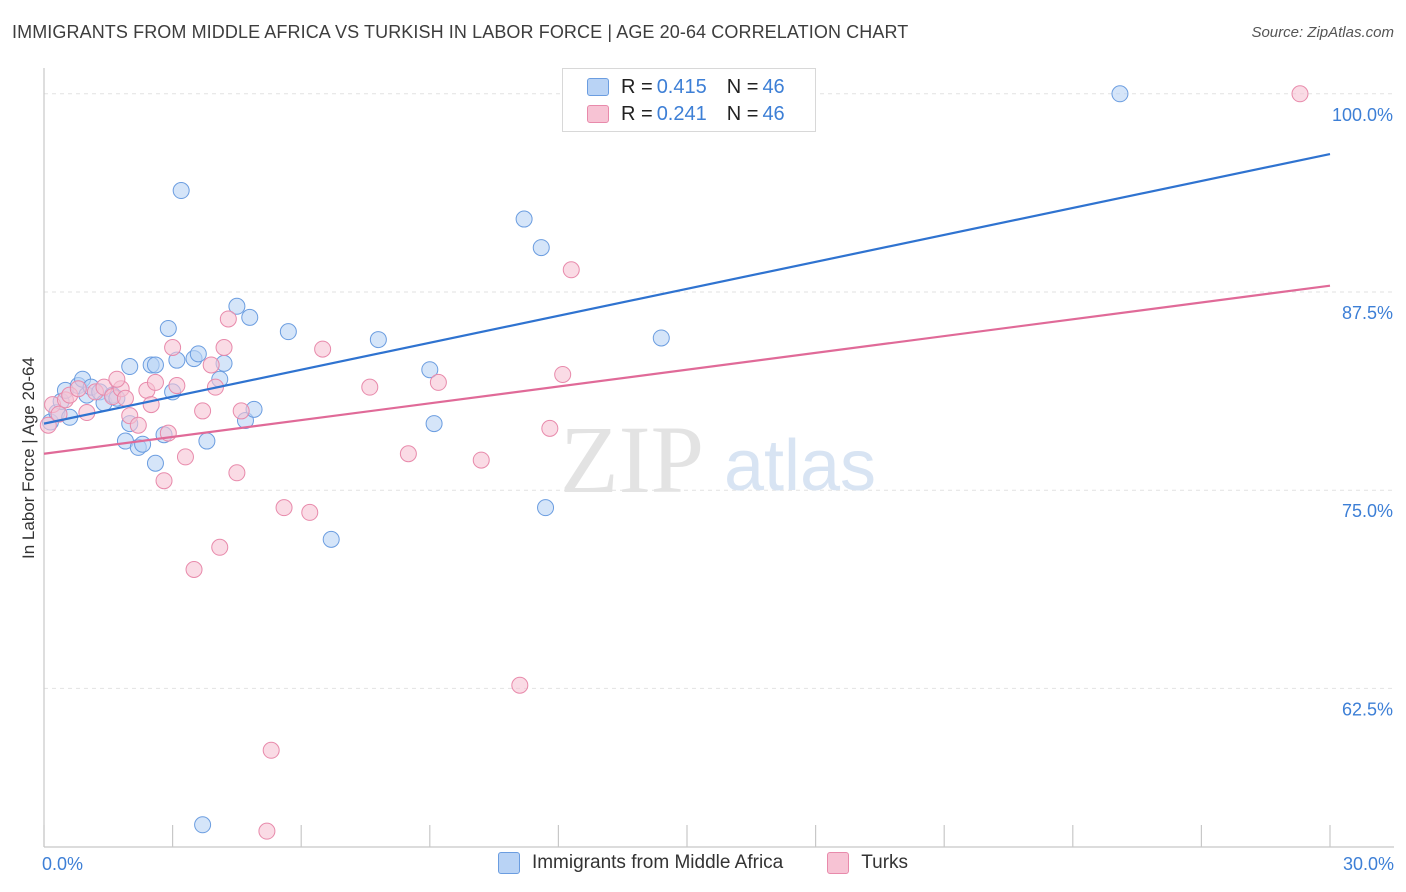 Image resolution: width=1406 pixels, height=892 pixels. I want to click on series-legend: Immigrants from Middle Africa Turks, so click(703, 863).